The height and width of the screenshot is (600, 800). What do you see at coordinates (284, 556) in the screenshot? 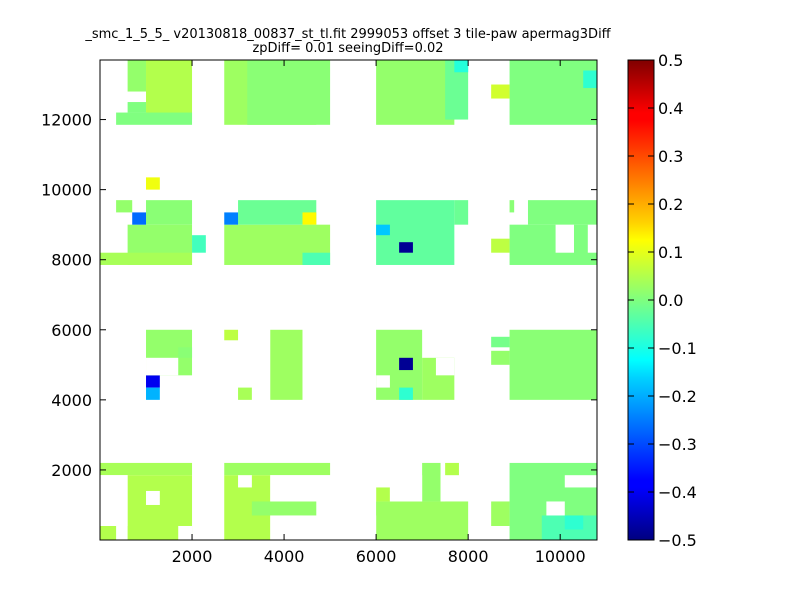
I see `x-tick-label: 4000` at bounding box center [284, 556].